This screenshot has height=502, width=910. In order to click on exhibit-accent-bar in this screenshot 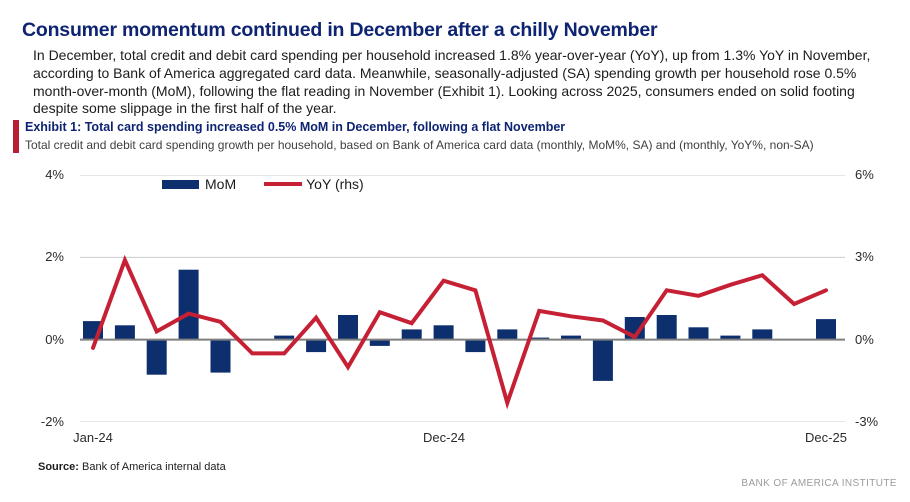, I will do `click(16, 136)`.